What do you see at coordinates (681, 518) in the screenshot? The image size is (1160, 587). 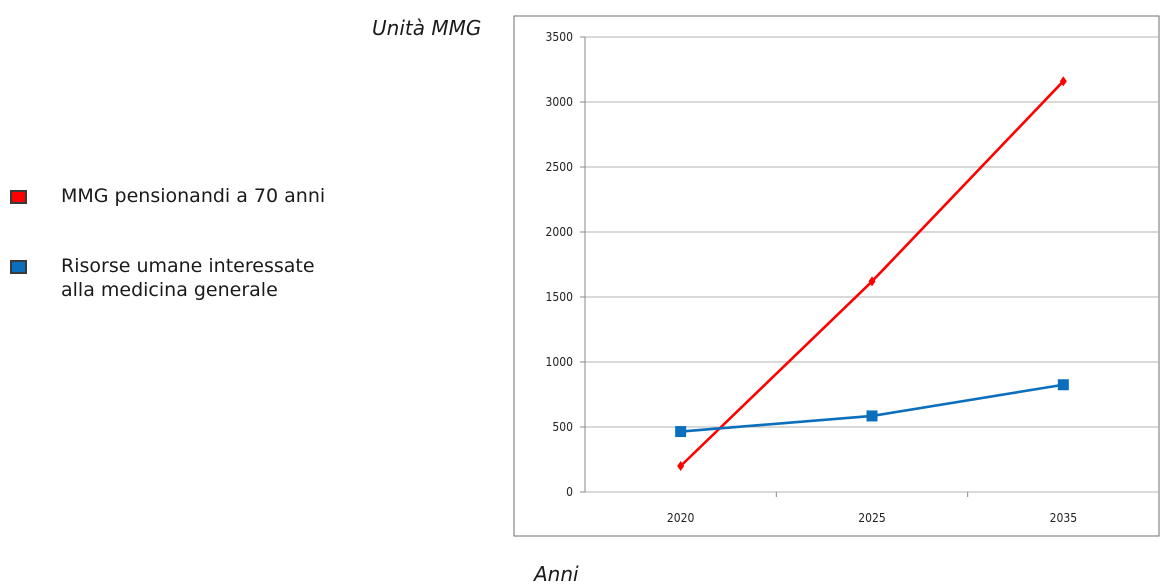 I see `x-tick-label: 2020` at bounding box center [681, 518].